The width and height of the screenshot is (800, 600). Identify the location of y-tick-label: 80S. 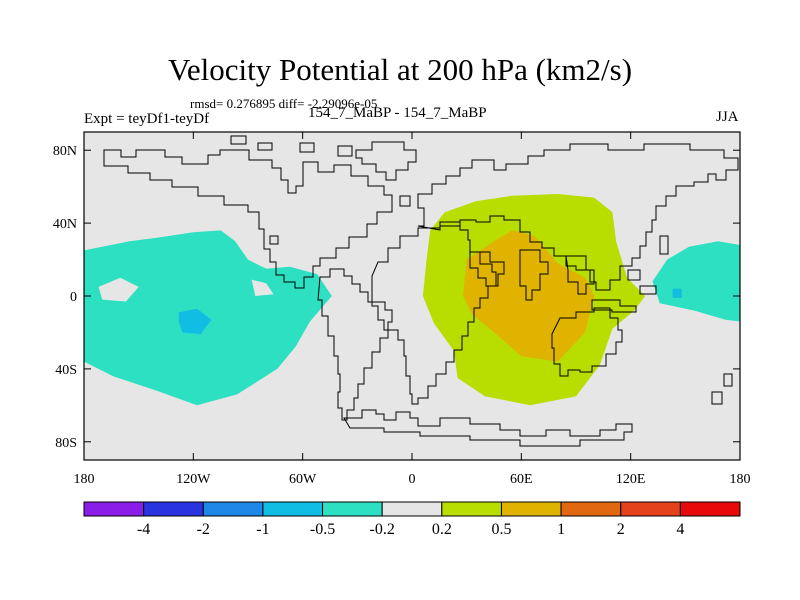
(66, 443).